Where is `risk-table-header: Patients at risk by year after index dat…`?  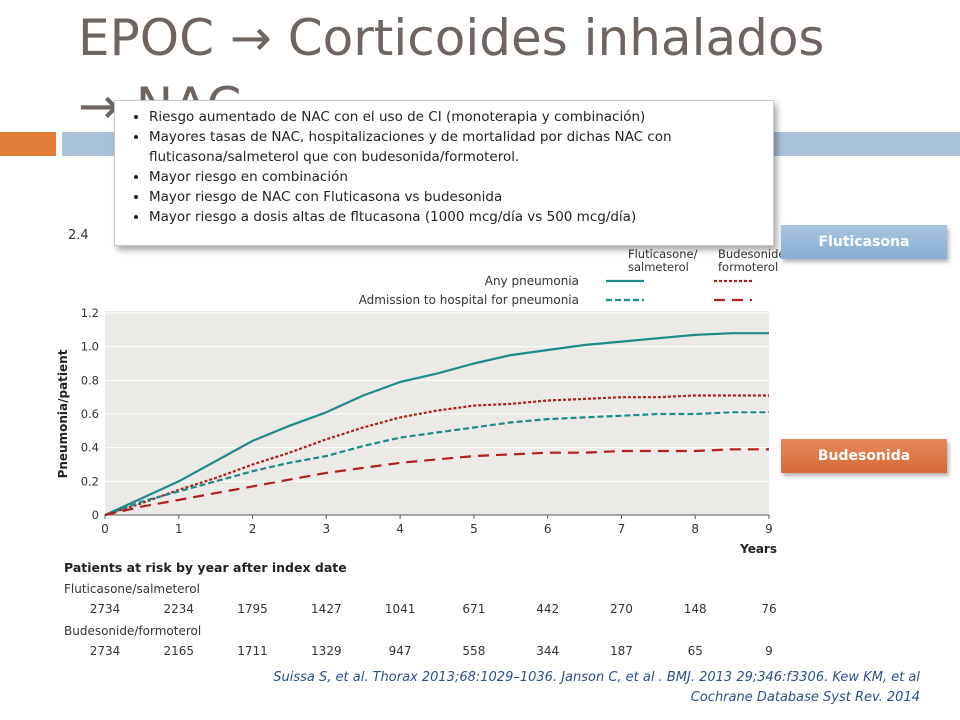
risk-table-header: Patients at risk by year after index dat… is located at coordinates (205, 567).